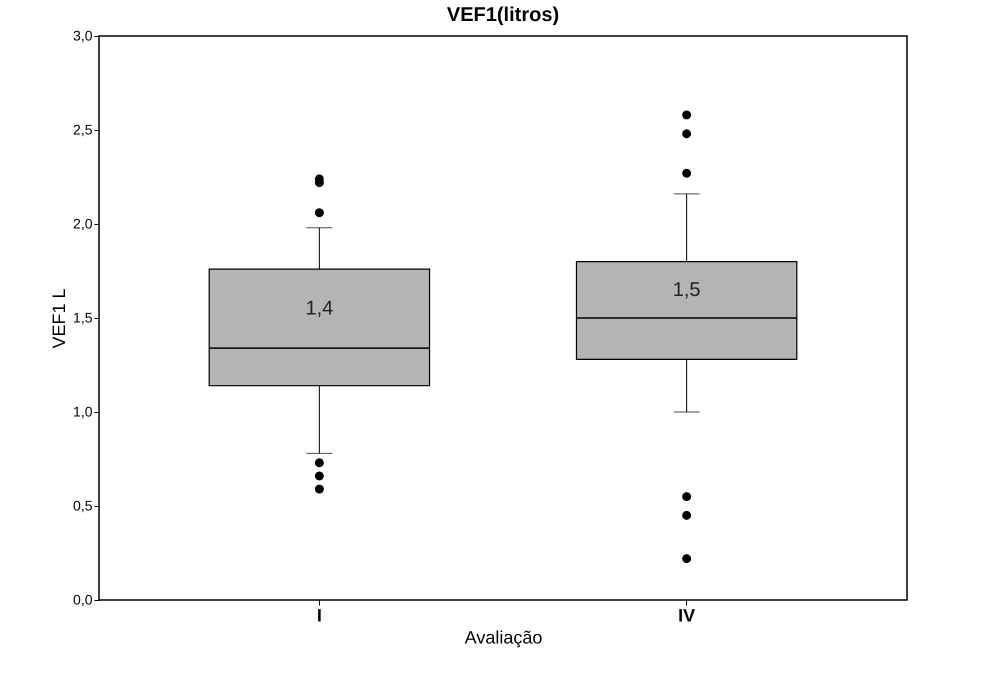 The image size is (993, 700). What do you see at coordinates (503, 15) in the screenshot?
I see `chart-title: VEF1(litros)` at bounding box center [503, 15].